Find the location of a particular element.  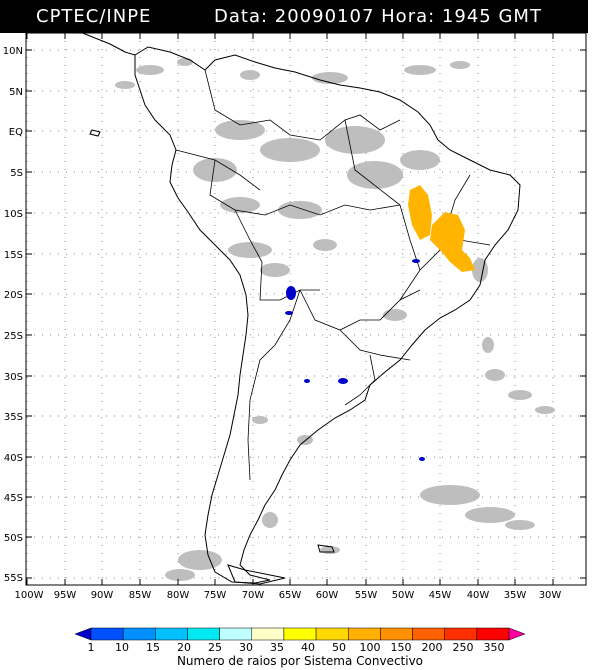

lon-label: 85W is located at coordinates (140, 595).